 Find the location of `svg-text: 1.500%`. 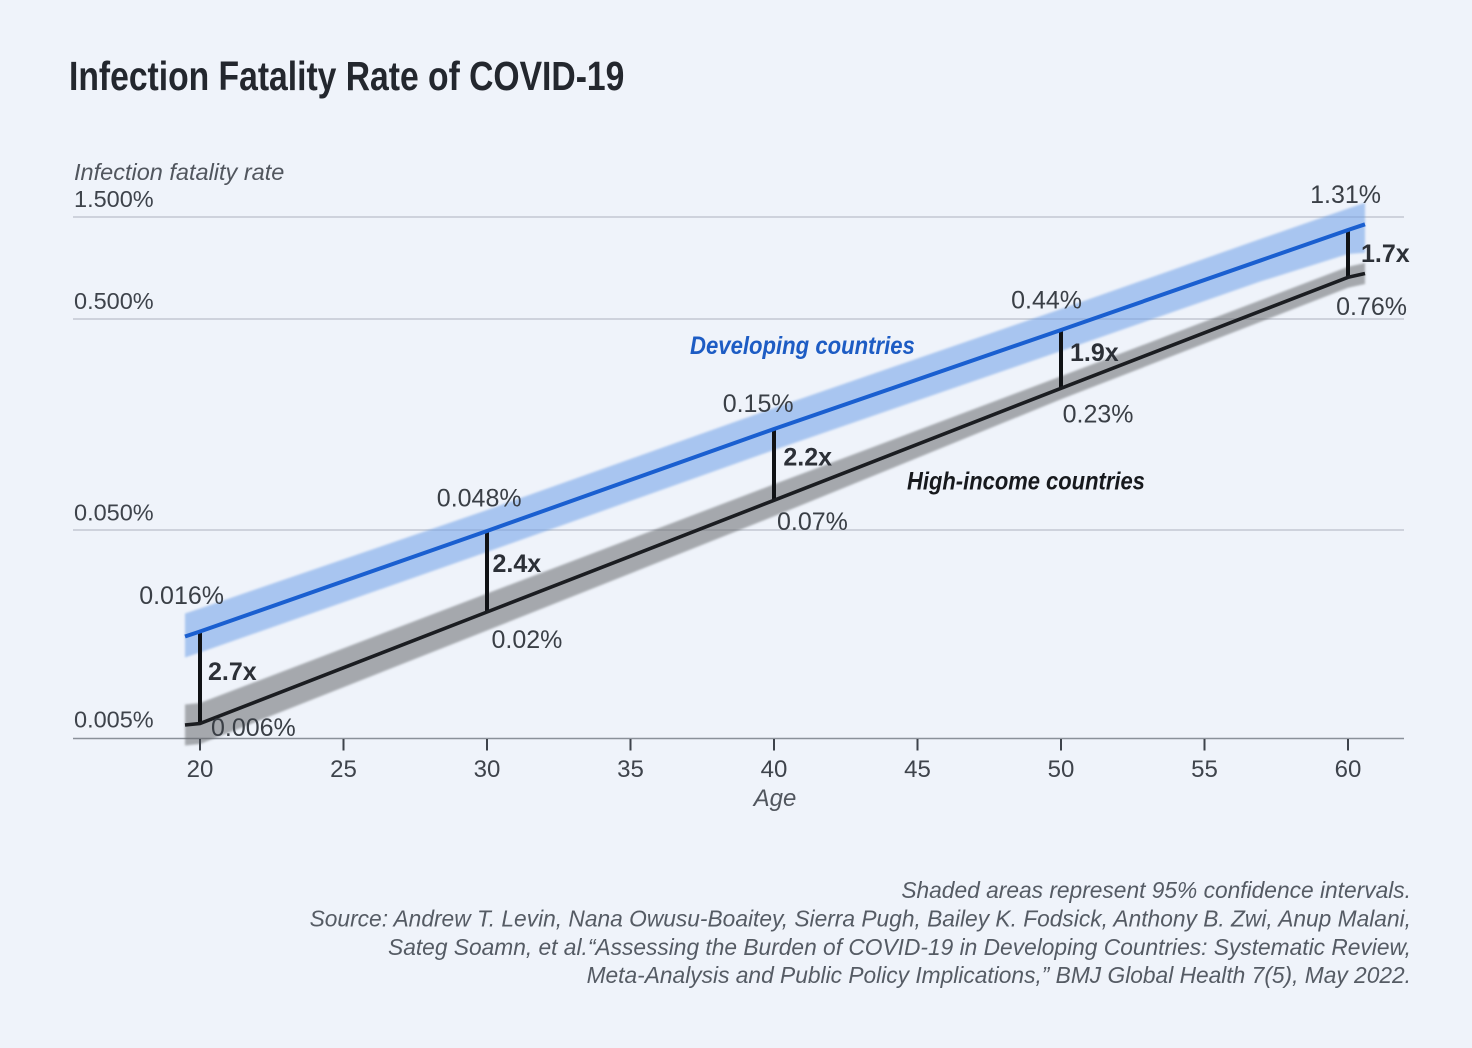

svg-text: 1.500% is located at coordinates (114, 199).